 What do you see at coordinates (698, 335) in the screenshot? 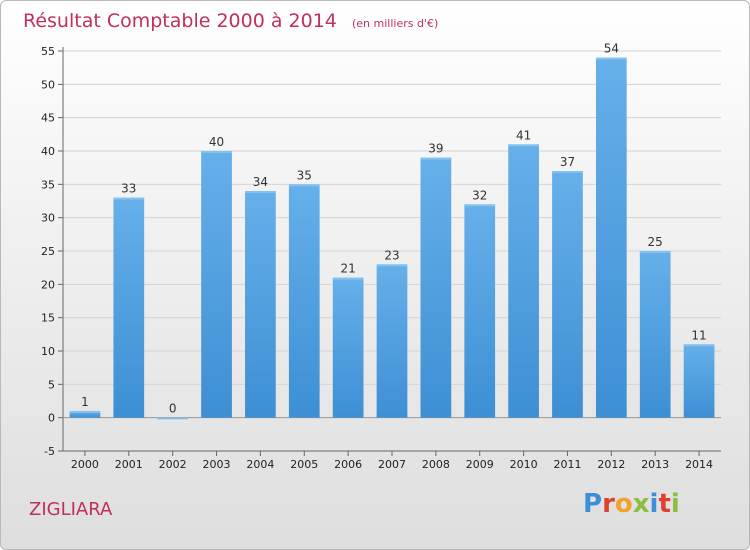
I see `value-label-2014: 11` at bounding box center [698, 335].